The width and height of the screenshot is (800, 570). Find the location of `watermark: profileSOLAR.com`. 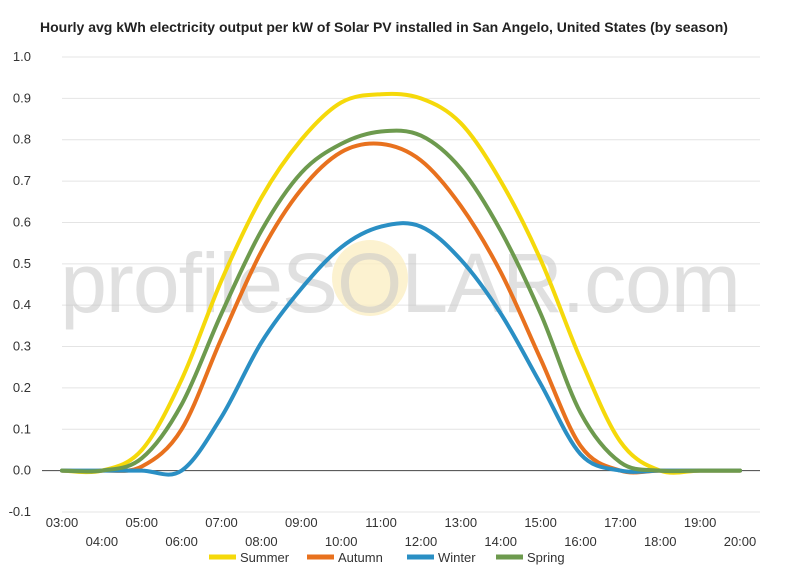

watermark: profileSOLAR.com is located at coordinates (400, 283).